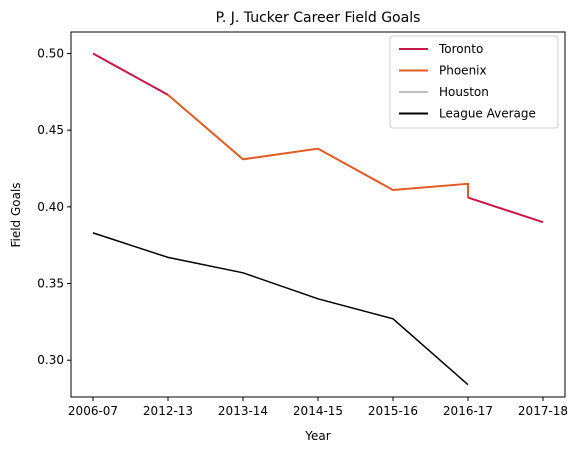 Image resolution: width=582 pixels, height=453 pixels. Describe the element at coordinates (16, 214) in the screenshot. I see `y-axis-label: Field Goals` at that location.